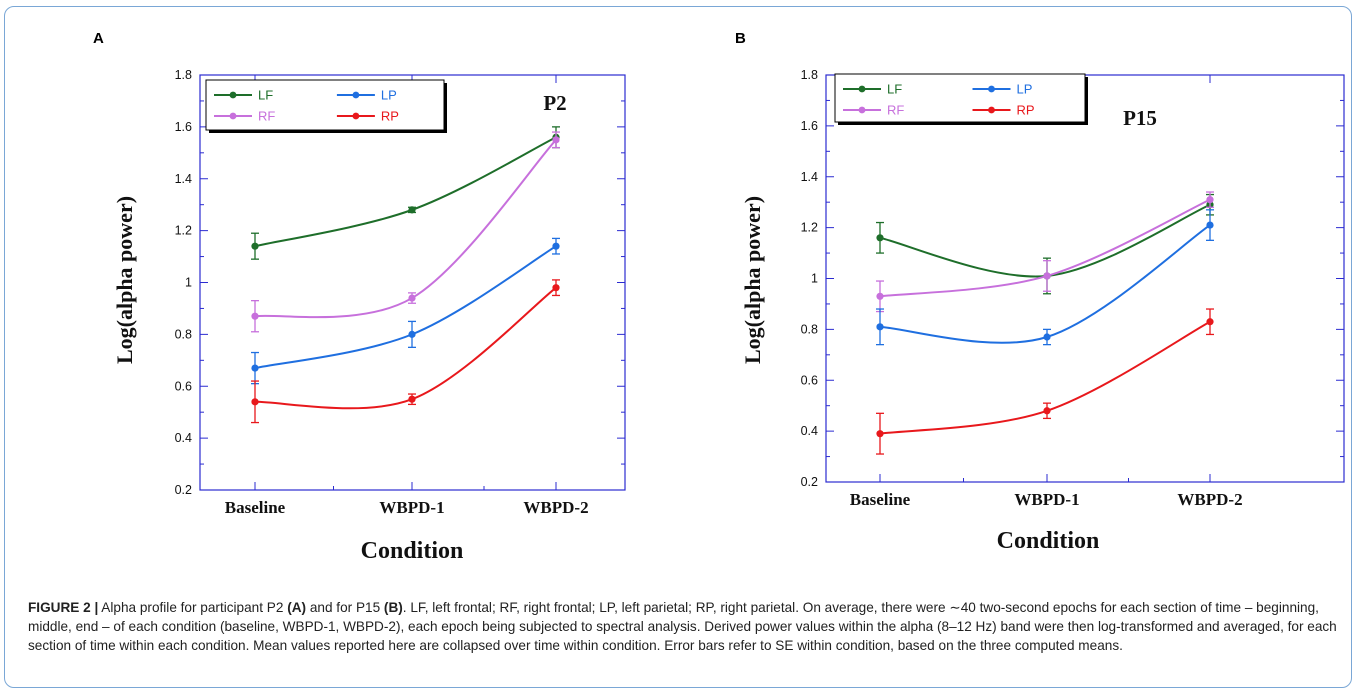  Describe the element at coordinates (393, 607) in the screenshot. I see `caption-bold-b: (B)` at that location.